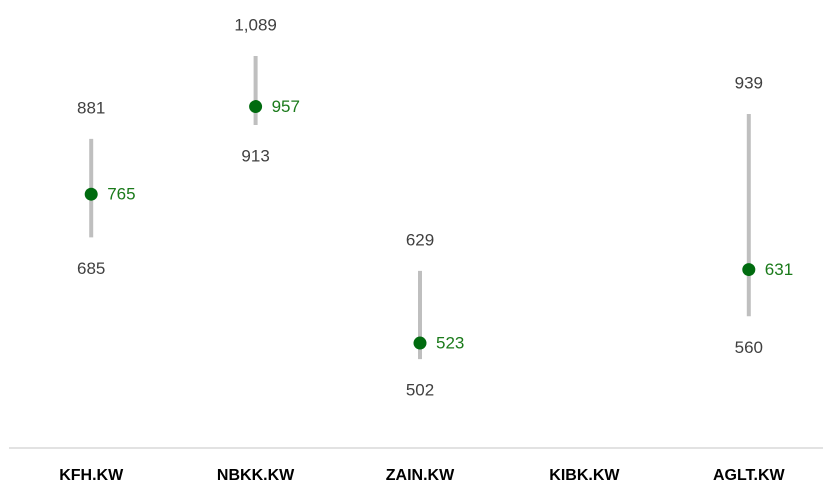 The image size is (823, 494). Describe the element at coordinates (420, 390) in the screenshot. I see `low-label: 502` at that location.